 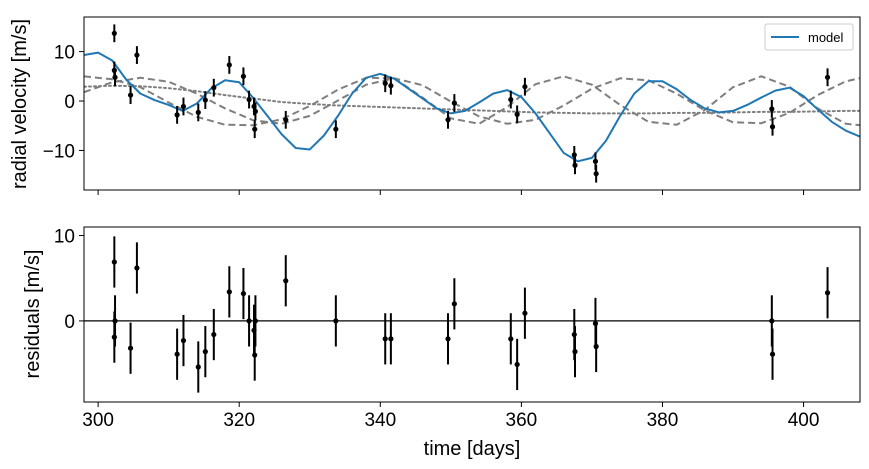 I want to click on x-tick-label: 400, so click(x=804, y=420).